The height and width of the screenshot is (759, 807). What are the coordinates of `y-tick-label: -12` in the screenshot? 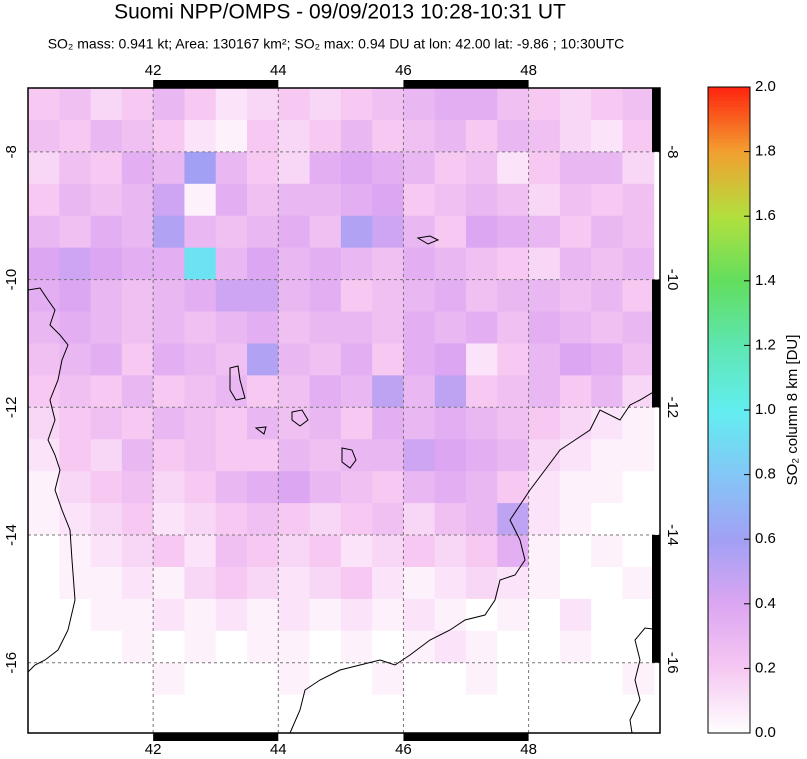 It's located at (11, 407).